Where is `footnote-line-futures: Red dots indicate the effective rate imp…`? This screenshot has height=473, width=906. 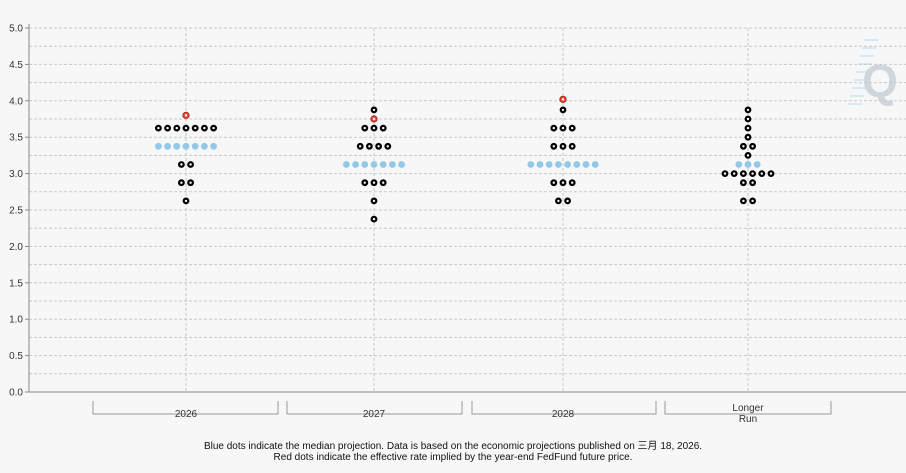
footnote-line-futures: Red dots indicate the effective rate imp… is located at coordinates (453, 457).